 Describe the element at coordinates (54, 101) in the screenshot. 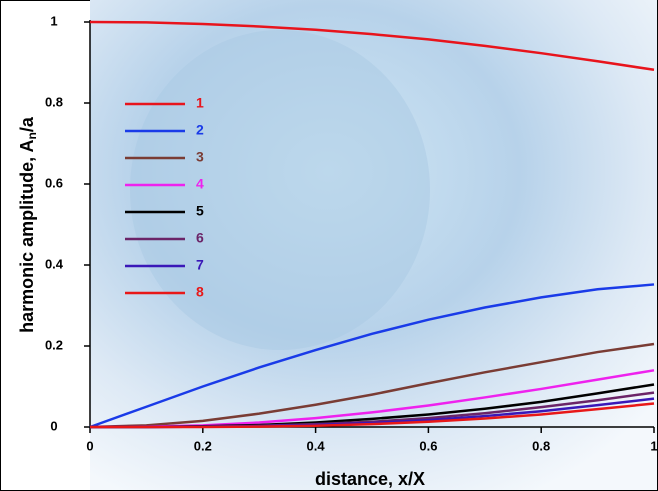

I see `y-tick-label: 0.8` at that location.